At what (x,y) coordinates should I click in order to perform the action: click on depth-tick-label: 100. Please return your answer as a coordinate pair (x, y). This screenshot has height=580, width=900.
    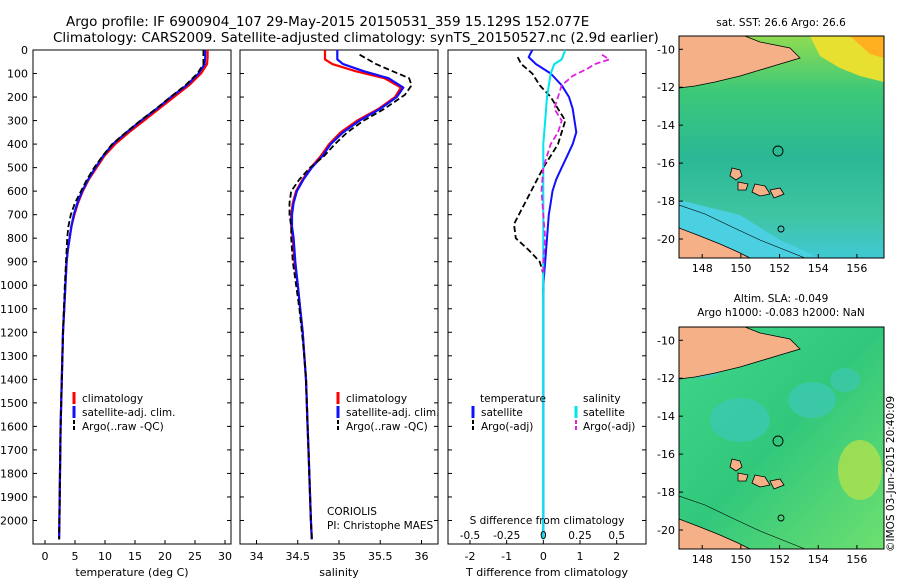
    Looking at the image, I should click on (17, 74).